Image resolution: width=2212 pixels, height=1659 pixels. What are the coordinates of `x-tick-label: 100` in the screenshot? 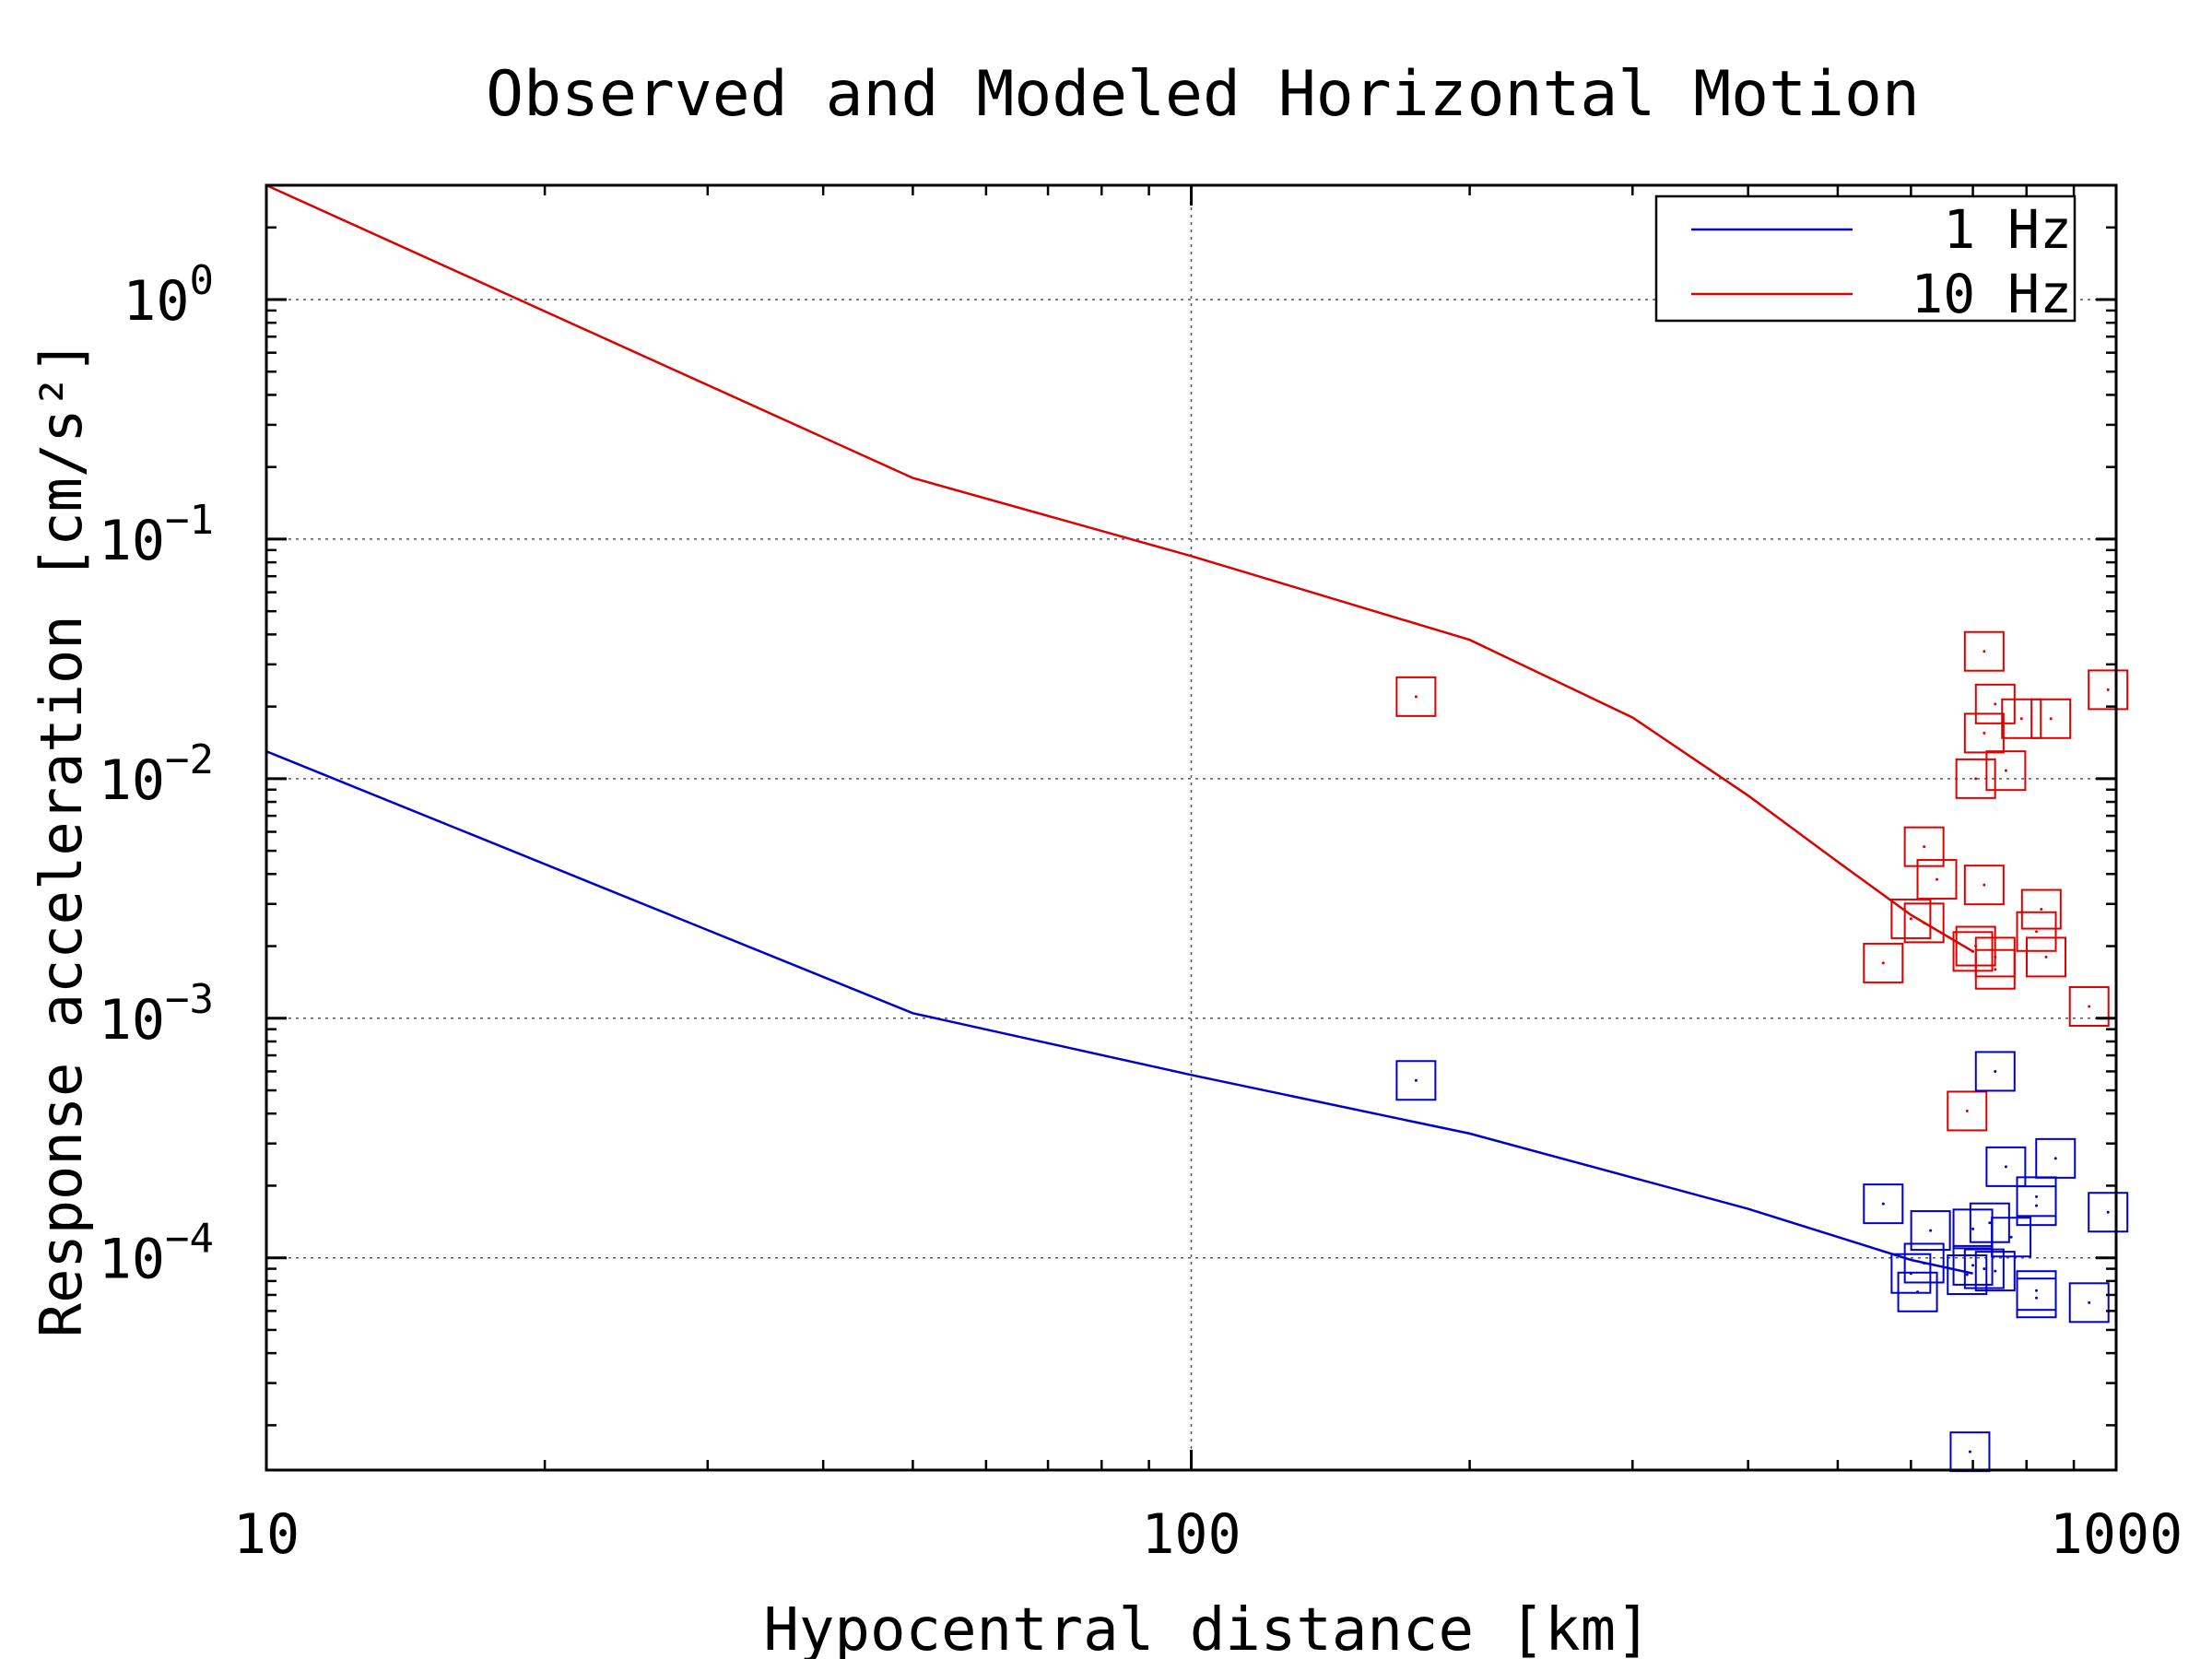 It's located at (1191, 1534).